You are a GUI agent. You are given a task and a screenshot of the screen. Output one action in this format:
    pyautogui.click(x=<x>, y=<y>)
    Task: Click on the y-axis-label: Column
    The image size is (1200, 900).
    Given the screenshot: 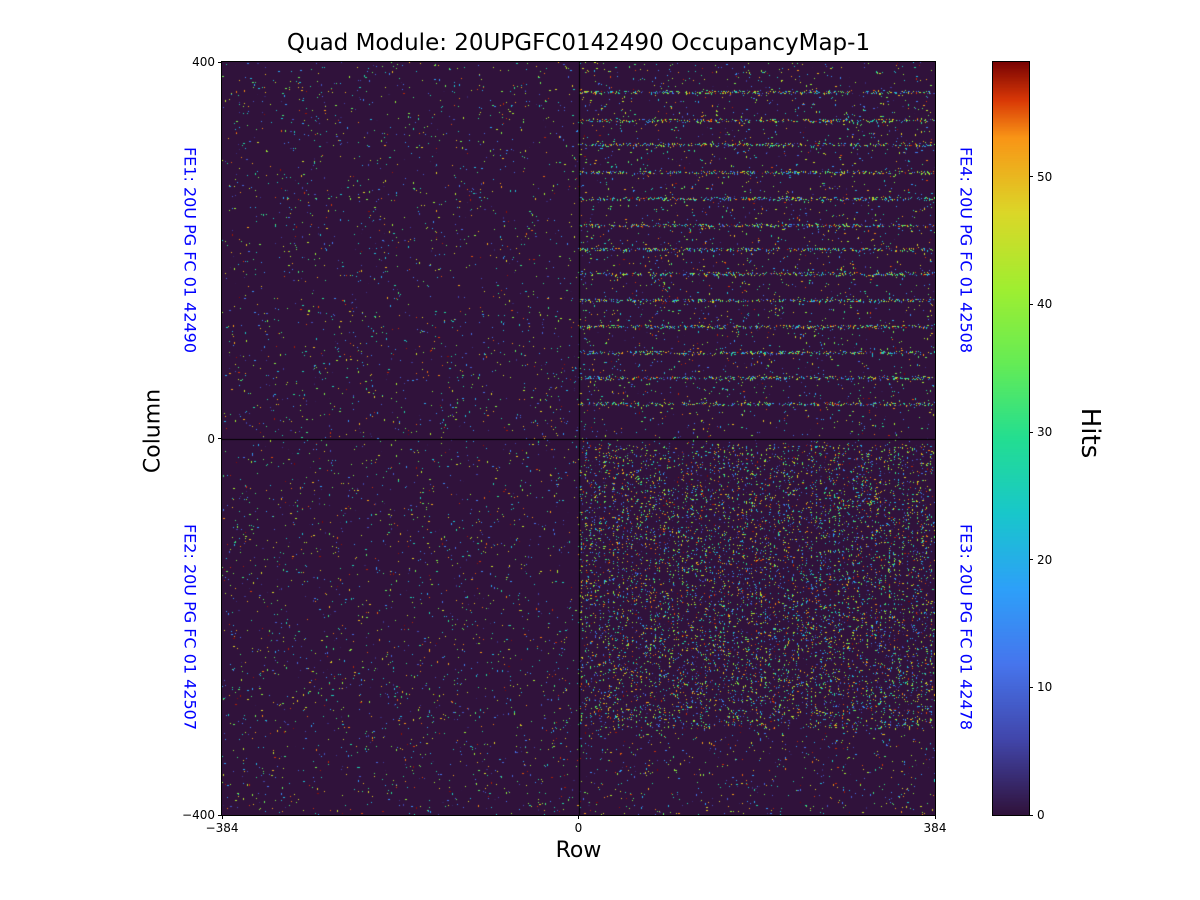 What is the action you would take?
    pyautogui.click(x=153, y=431)
    